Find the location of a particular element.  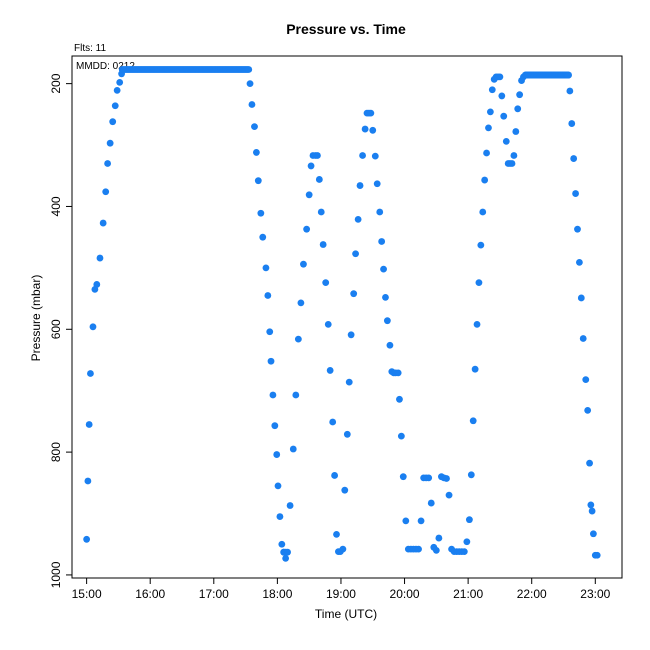

x-tick-label: 18:00 is located at coordinates (277, 594).